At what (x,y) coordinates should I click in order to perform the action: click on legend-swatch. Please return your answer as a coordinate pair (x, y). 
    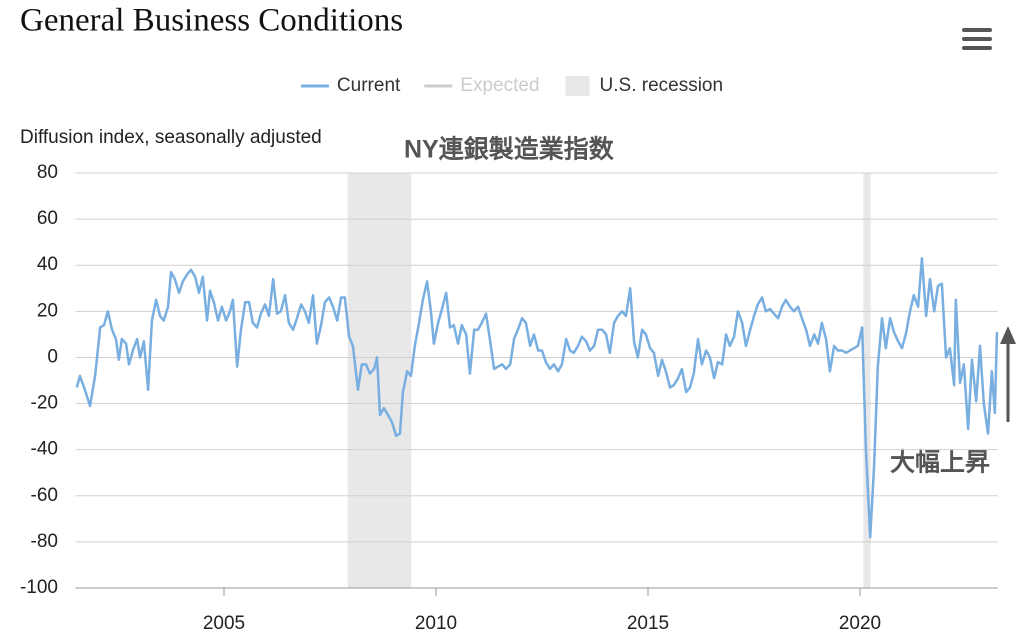
    Looking at the image, I should click on (577, 86).